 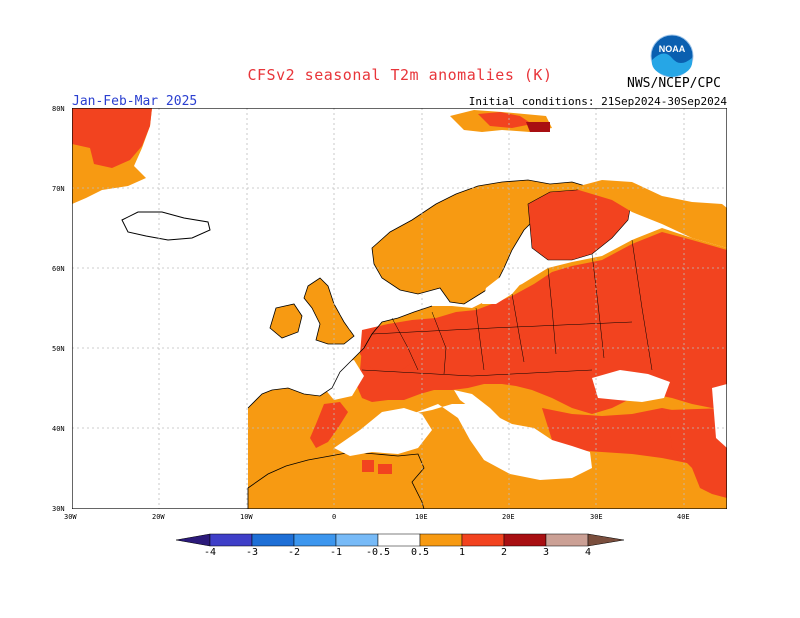 I want to click on lat-tick: 60N, so click(x=58, y=269).